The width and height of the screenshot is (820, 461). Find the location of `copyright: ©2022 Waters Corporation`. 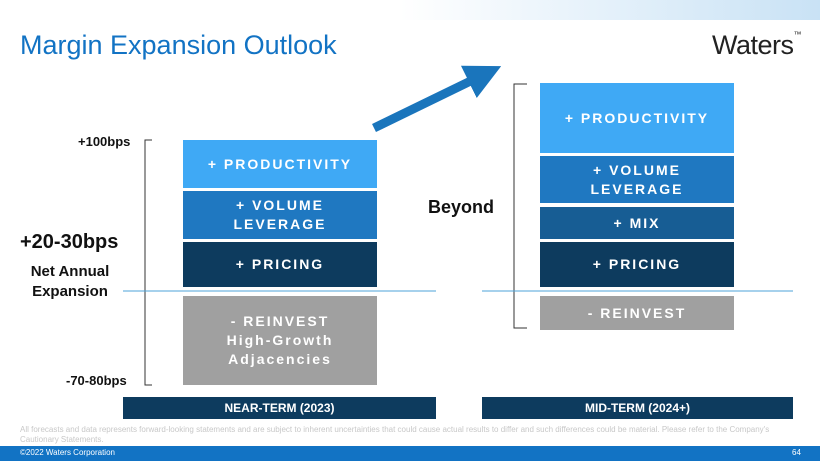

copyright: ©2022 Waters Corporation is located at coordinates (67, 452).